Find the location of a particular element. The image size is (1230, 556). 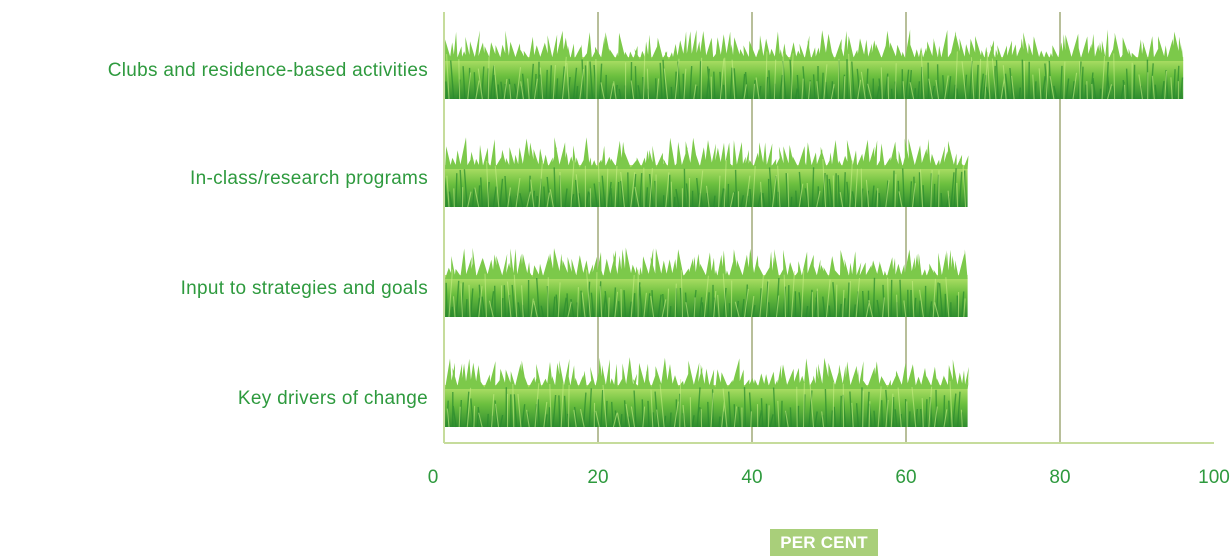

category-label: In-class/research programs is located at coordinates (309, 178).